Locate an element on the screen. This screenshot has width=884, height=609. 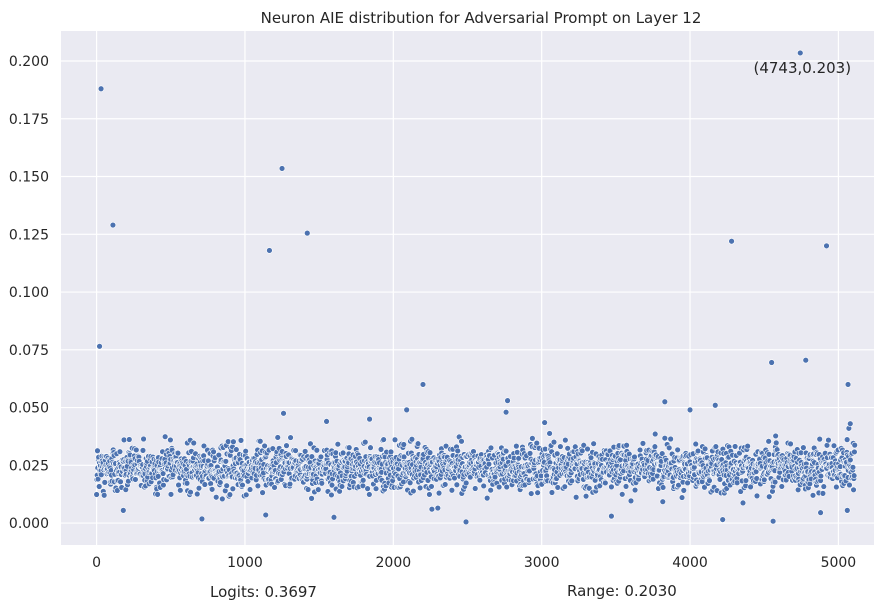
y-tick-label: 0.100 is located at coordinates (29, 293).